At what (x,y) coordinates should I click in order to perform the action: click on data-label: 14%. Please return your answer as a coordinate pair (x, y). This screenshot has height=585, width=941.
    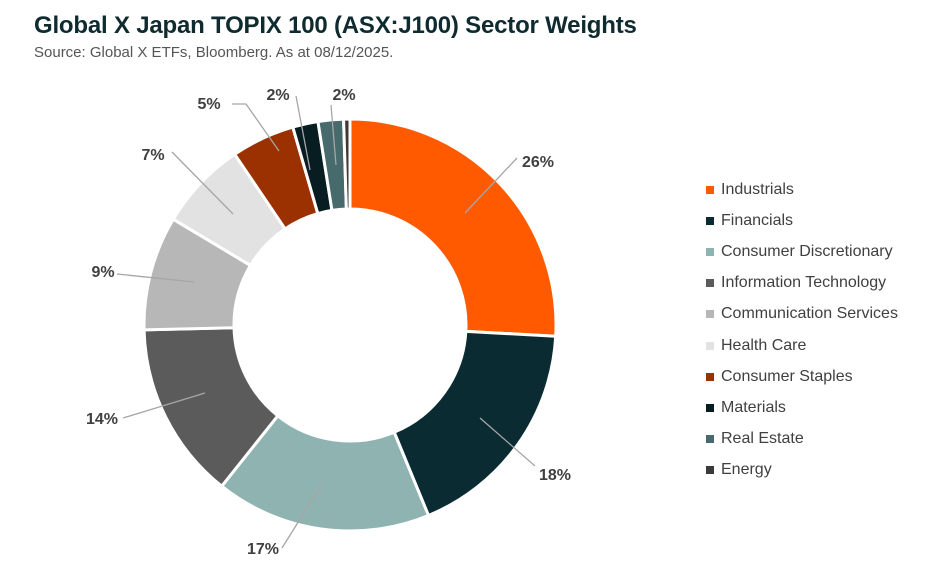
    Looking at the image, I should click on (102, 419).